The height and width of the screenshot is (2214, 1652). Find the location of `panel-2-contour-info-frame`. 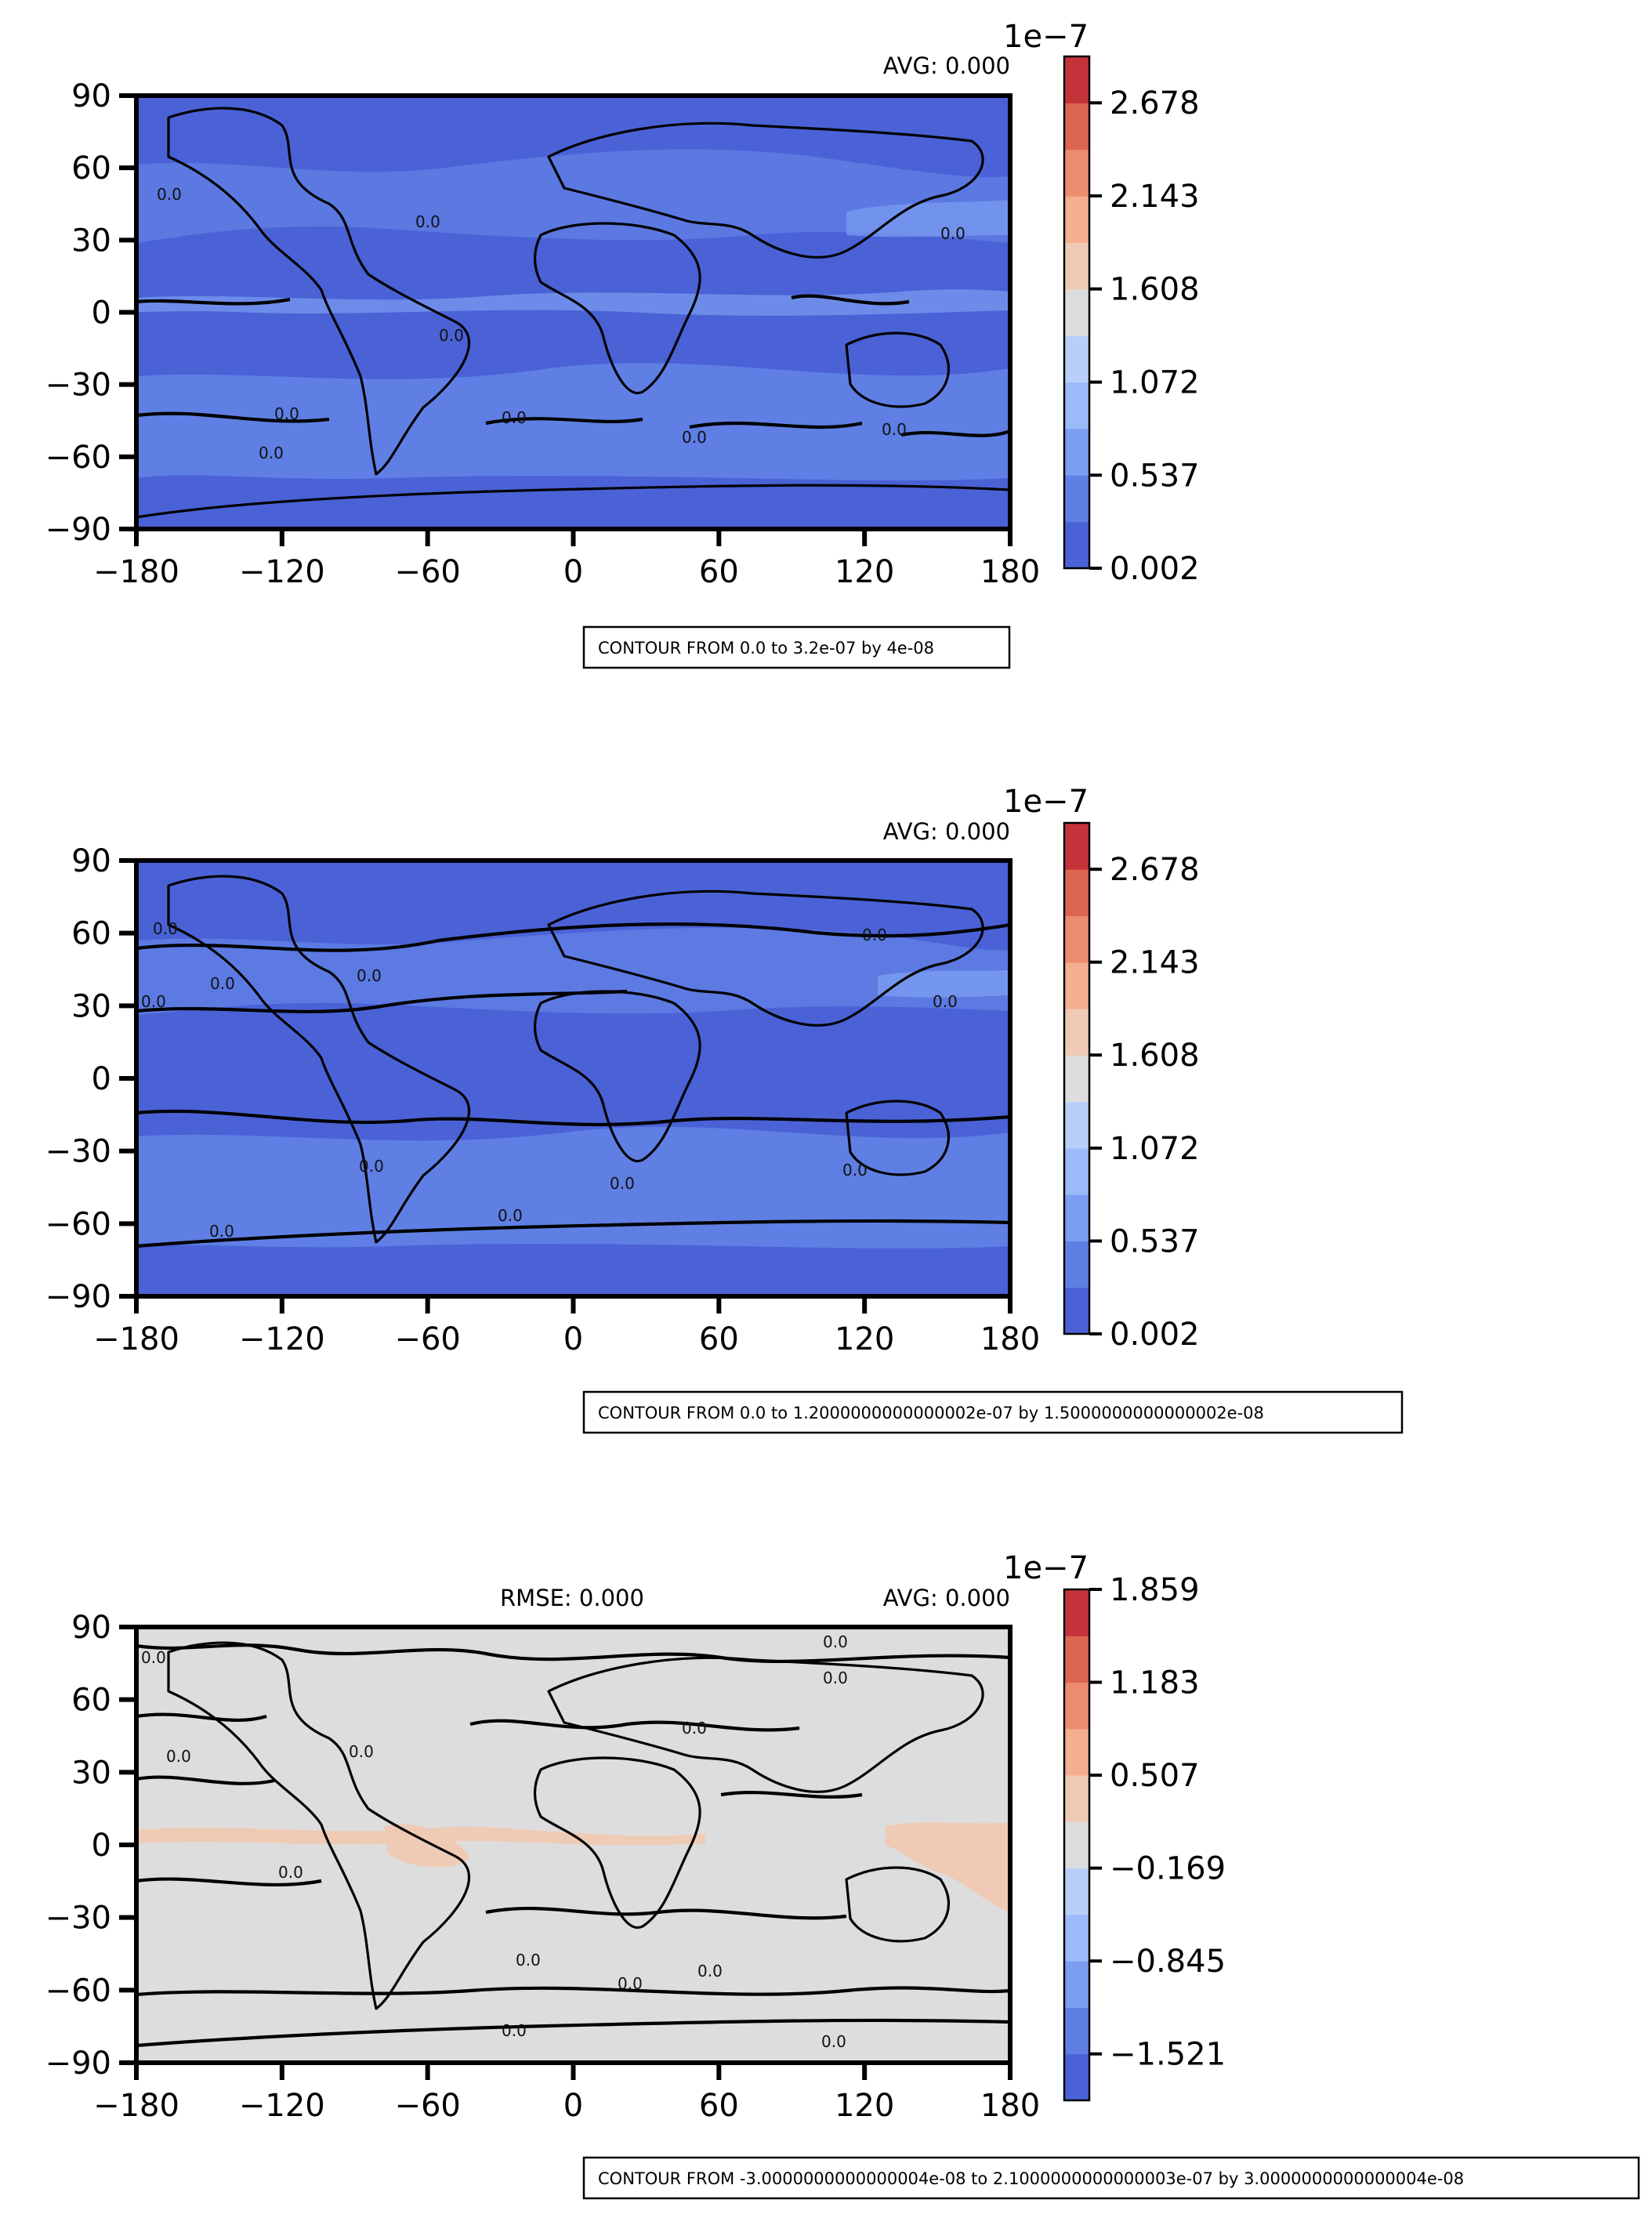

panel-2-contour-info-frame is located at coordinates (993, 1412).